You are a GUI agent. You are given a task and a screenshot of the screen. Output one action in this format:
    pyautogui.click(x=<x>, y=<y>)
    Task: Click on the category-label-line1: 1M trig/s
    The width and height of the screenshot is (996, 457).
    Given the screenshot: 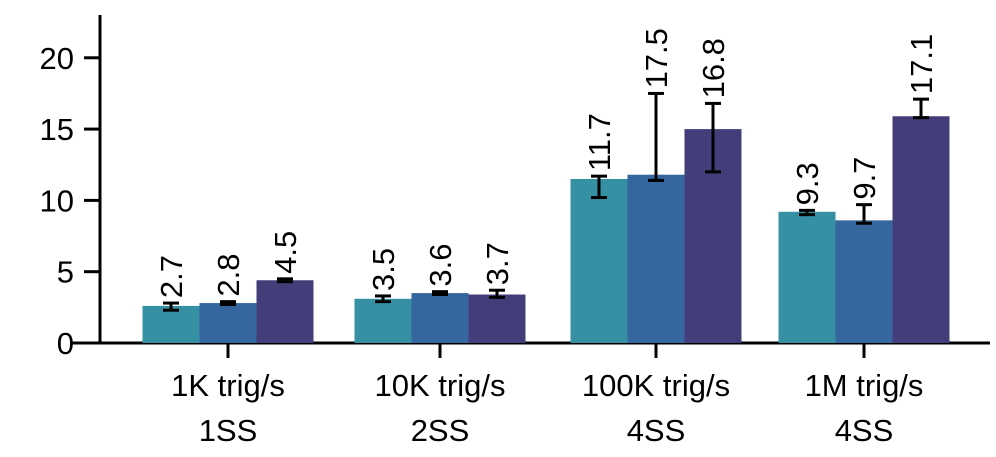 What is the action you would take?
    pyautogui.click(x=864, y=385)
    